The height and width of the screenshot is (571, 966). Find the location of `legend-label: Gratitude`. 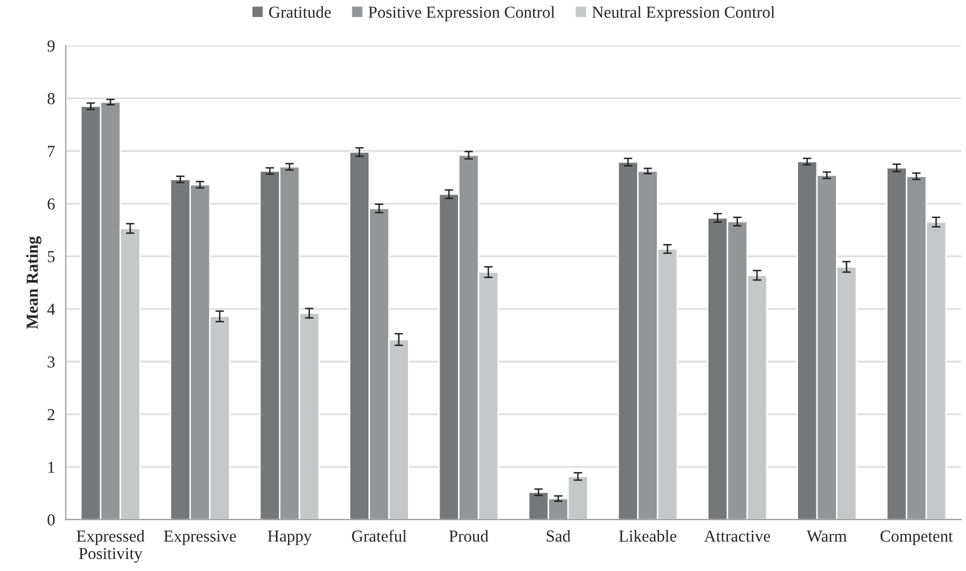

legend-label: Gratitude is located at coordinates (300, 12).